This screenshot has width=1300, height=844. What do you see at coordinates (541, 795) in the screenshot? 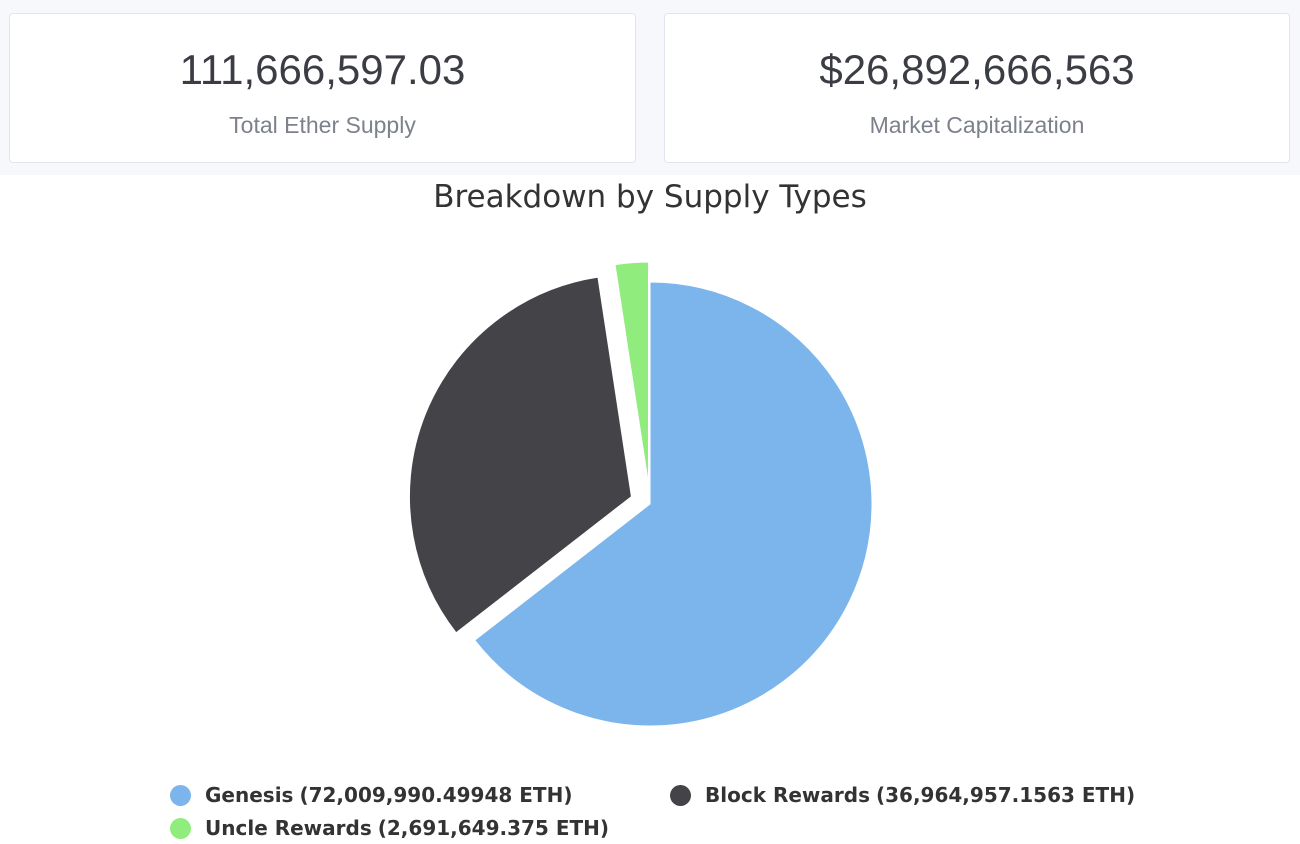
I see `legend-unit-genesis: ETH` at bounding box center [541, 795].